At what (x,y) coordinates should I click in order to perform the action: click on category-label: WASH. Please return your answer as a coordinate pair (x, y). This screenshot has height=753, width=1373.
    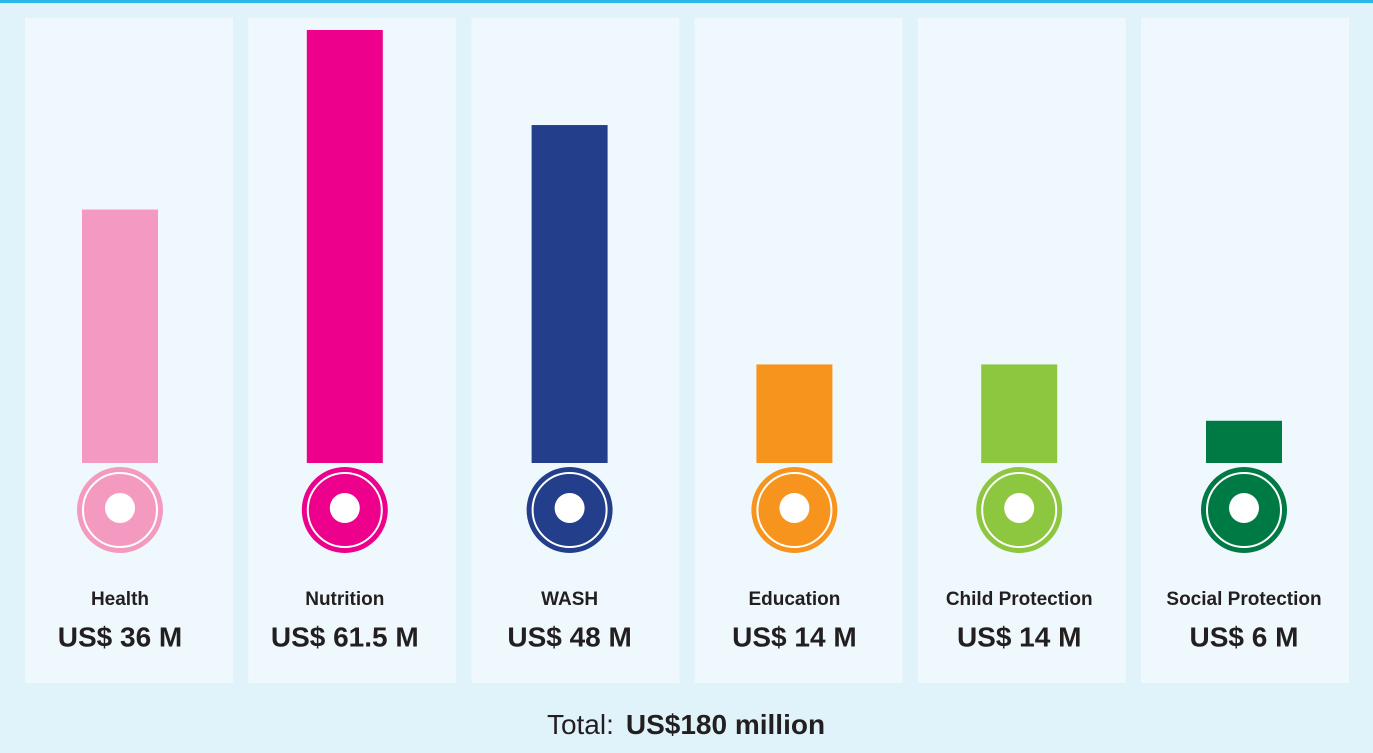
    Looking at the image, I should click on (569, 599).